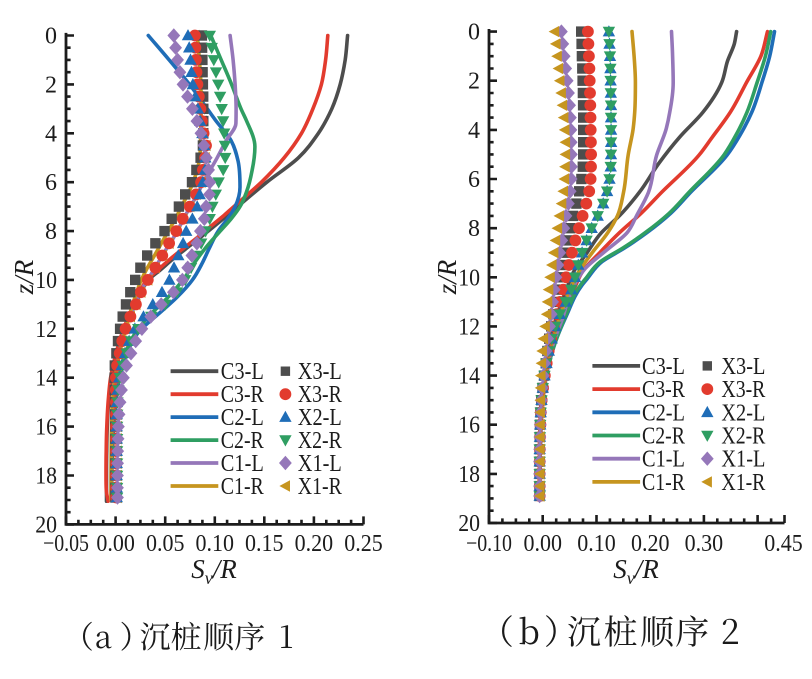  I want to click on svg-text: 0.15, so click(264, 544).